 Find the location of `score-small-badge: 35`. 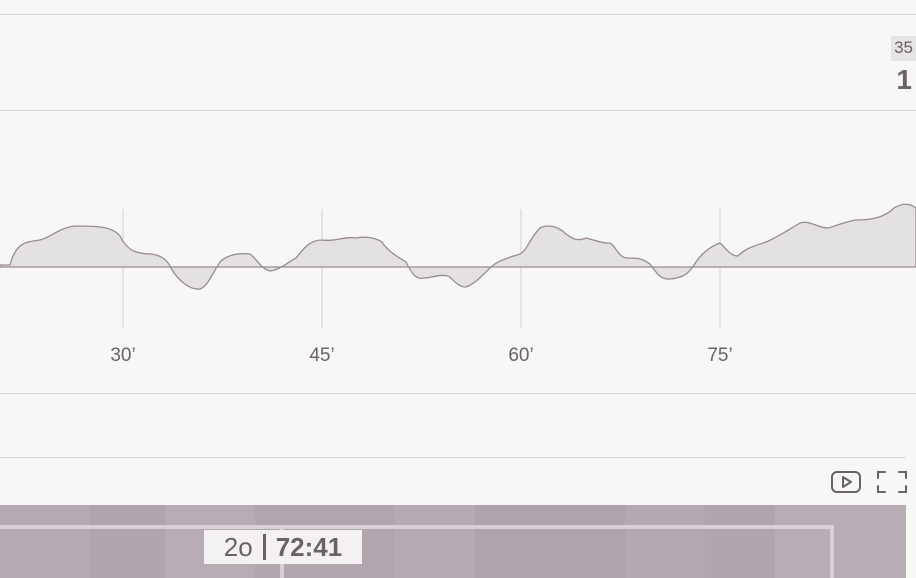

score-small-badge: 35 is located at coordinates (903, 48).